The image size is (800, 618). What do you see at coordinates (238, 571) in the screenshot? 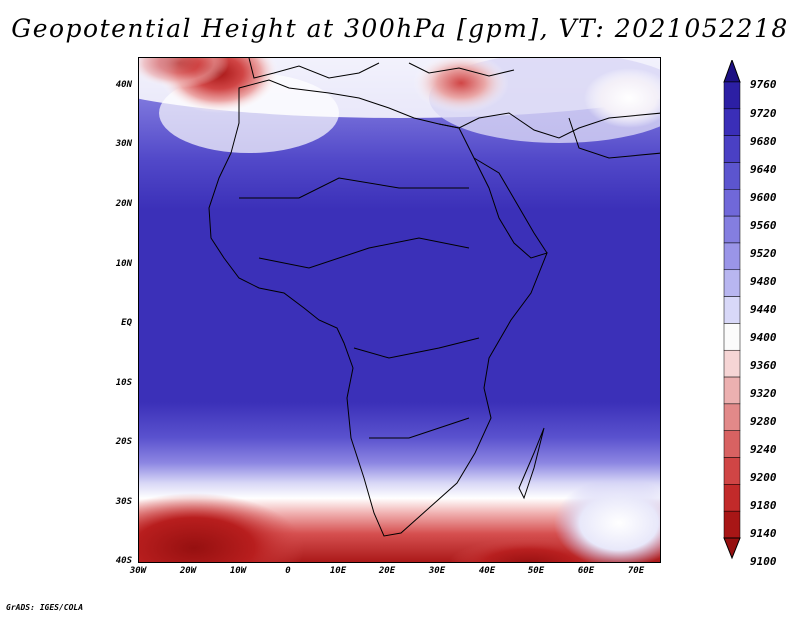
I see `lon-label-10w: 10W` at bounding box center [238, 571].